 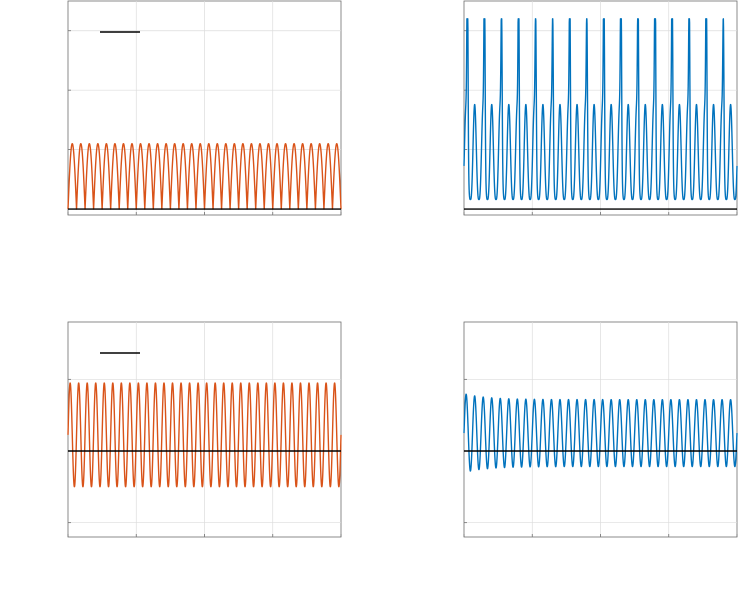 I want to click on subplot-bottom-left, so click(x=204, y=429).